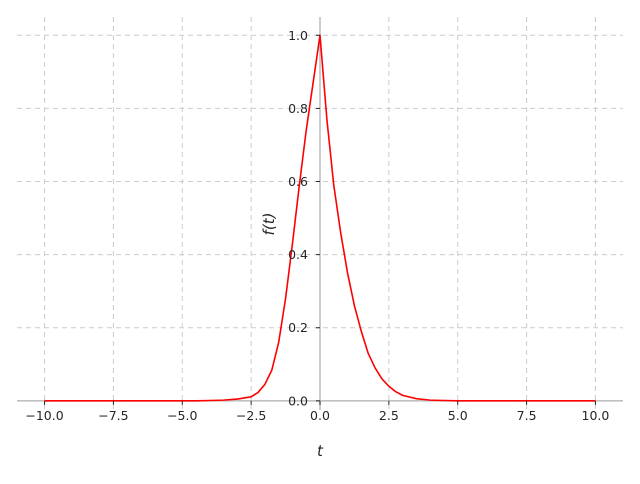 The width and height of the screenshot is (640, 484). Describe the element at coordinates (458, 415) in the screenshot. I see `x-tick-label: 5.0` at that location.